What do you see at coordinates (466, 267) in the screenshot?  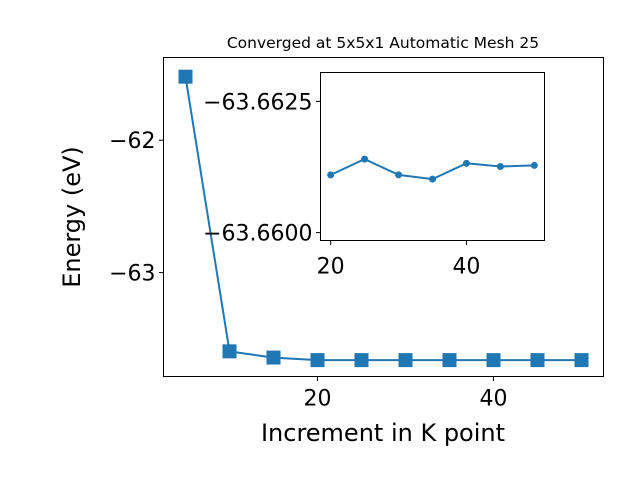 I see `inset-x-tick-label: 40` at bounding box center [466, 267].